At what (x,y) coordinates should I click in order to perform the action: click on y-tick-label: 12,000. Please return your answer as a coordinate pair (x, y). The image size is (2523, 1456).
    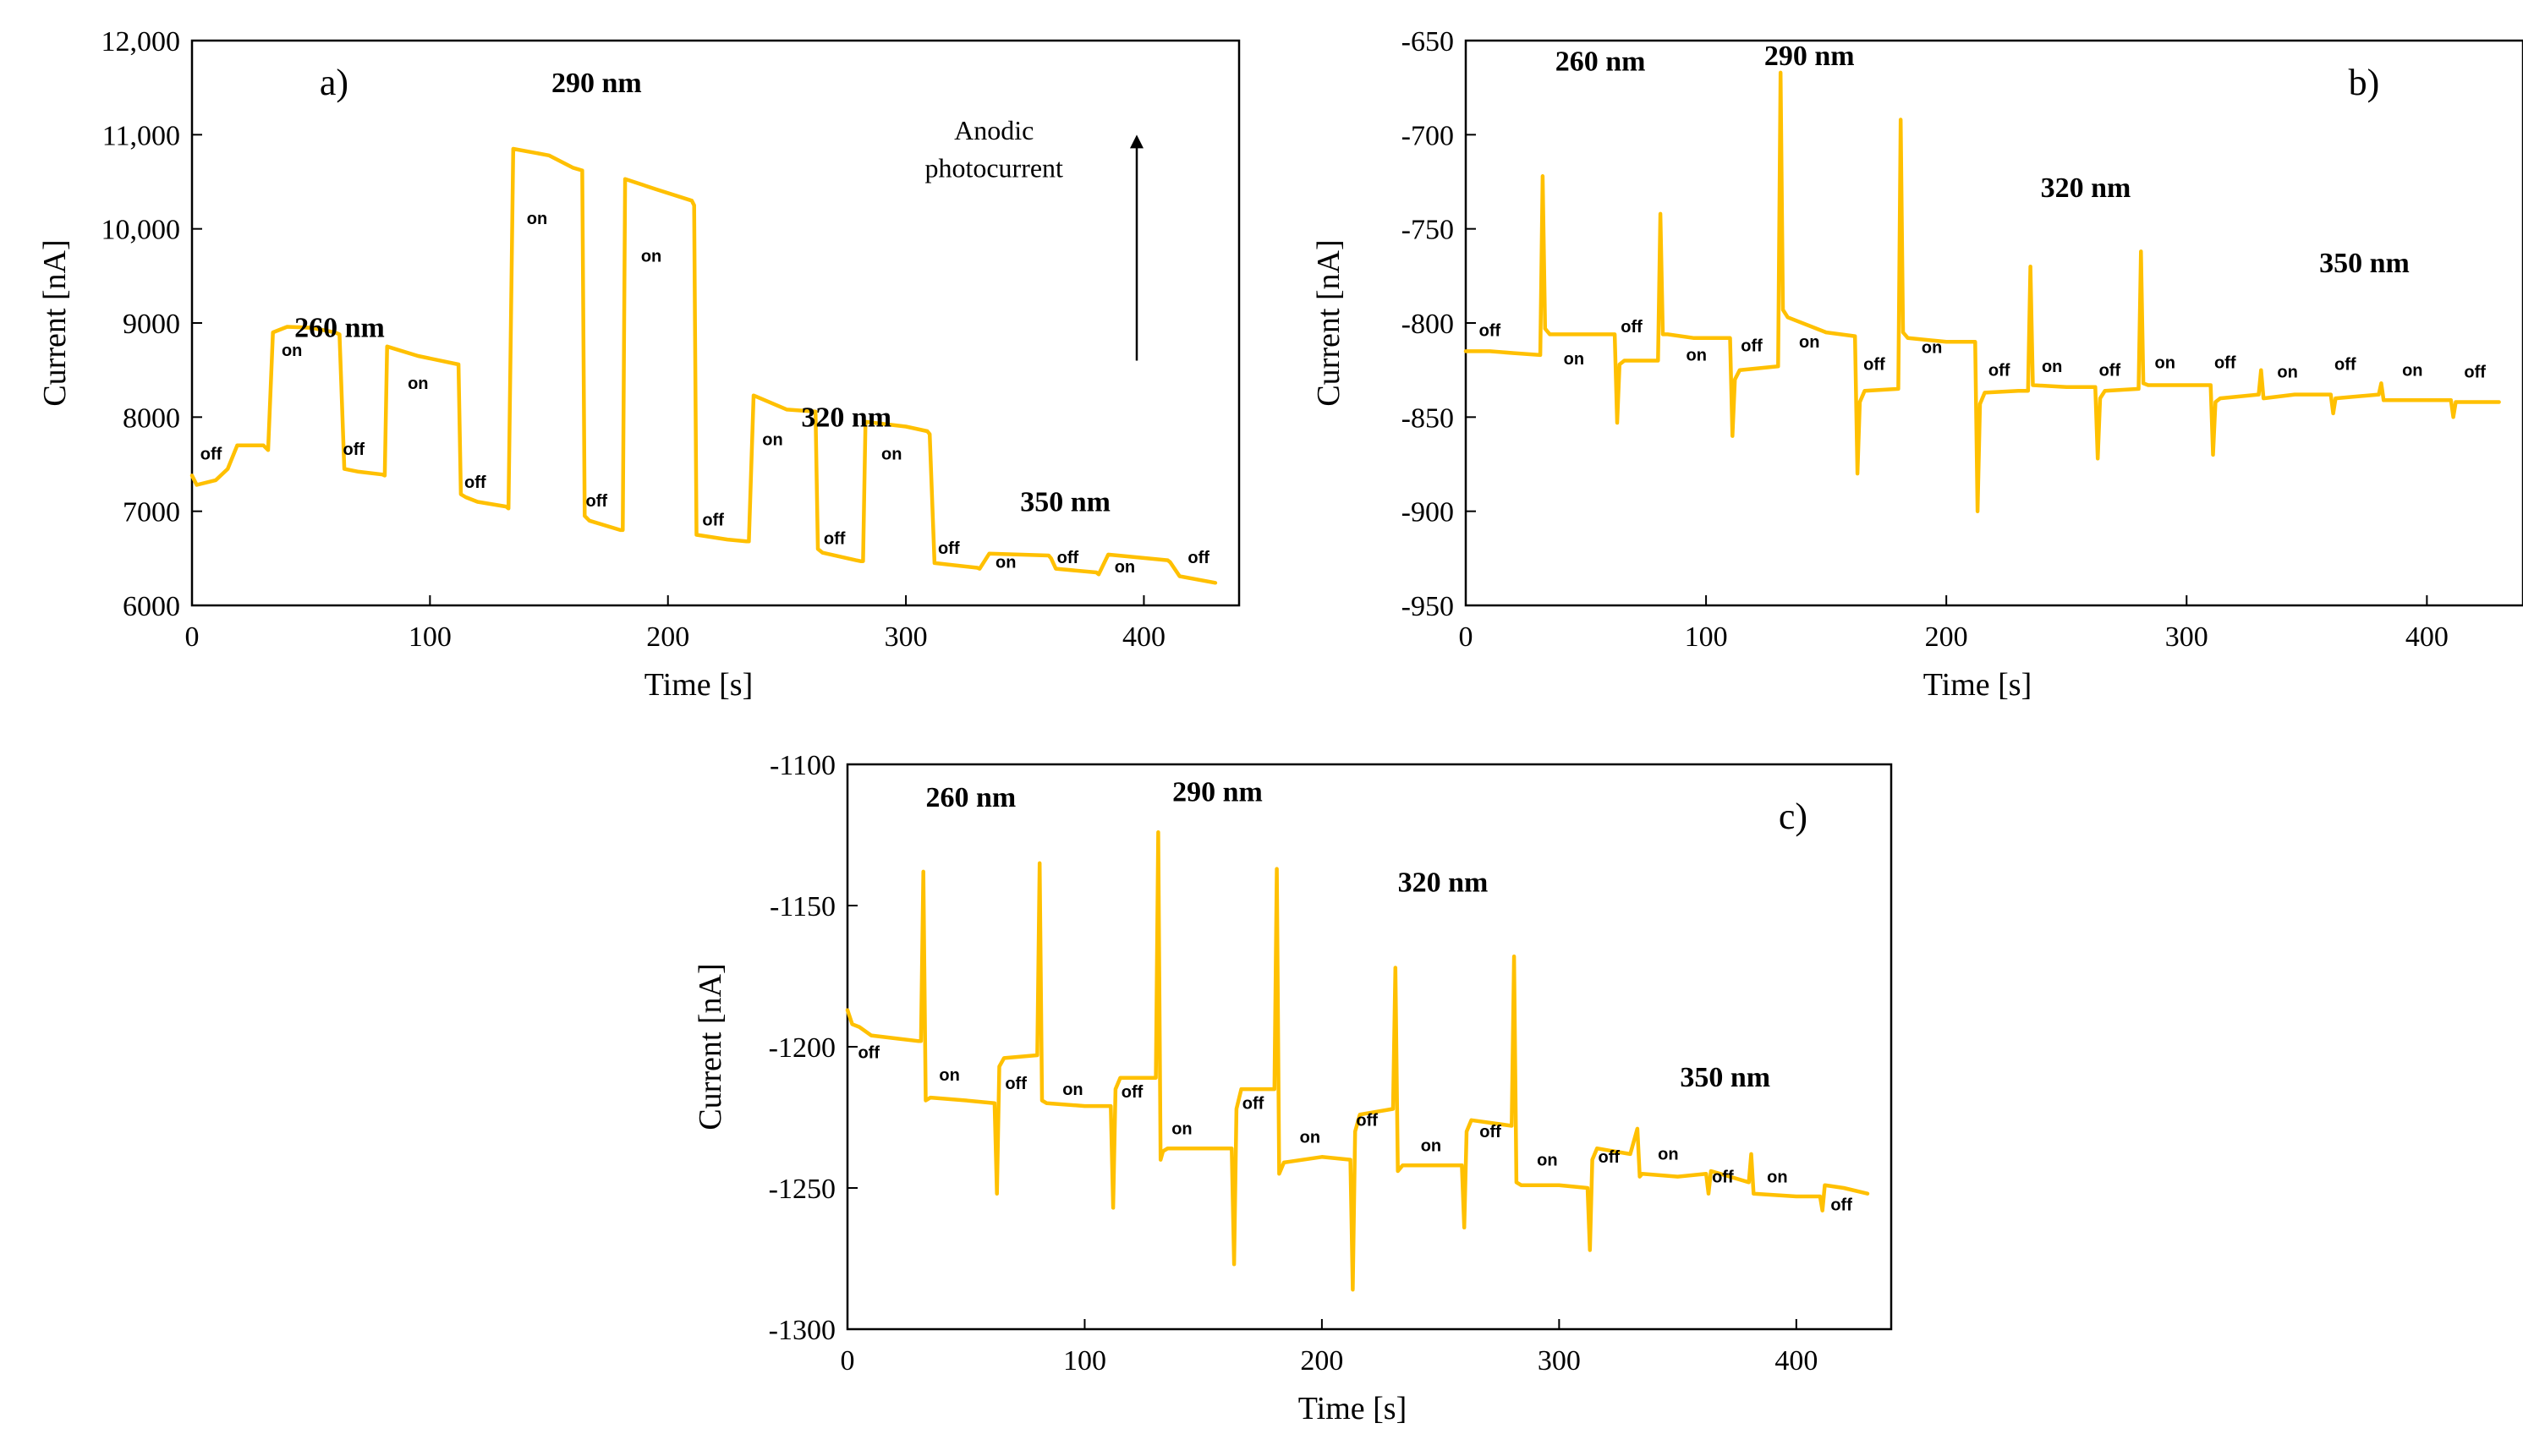
    Looking at the image, I should click on (141, 41).